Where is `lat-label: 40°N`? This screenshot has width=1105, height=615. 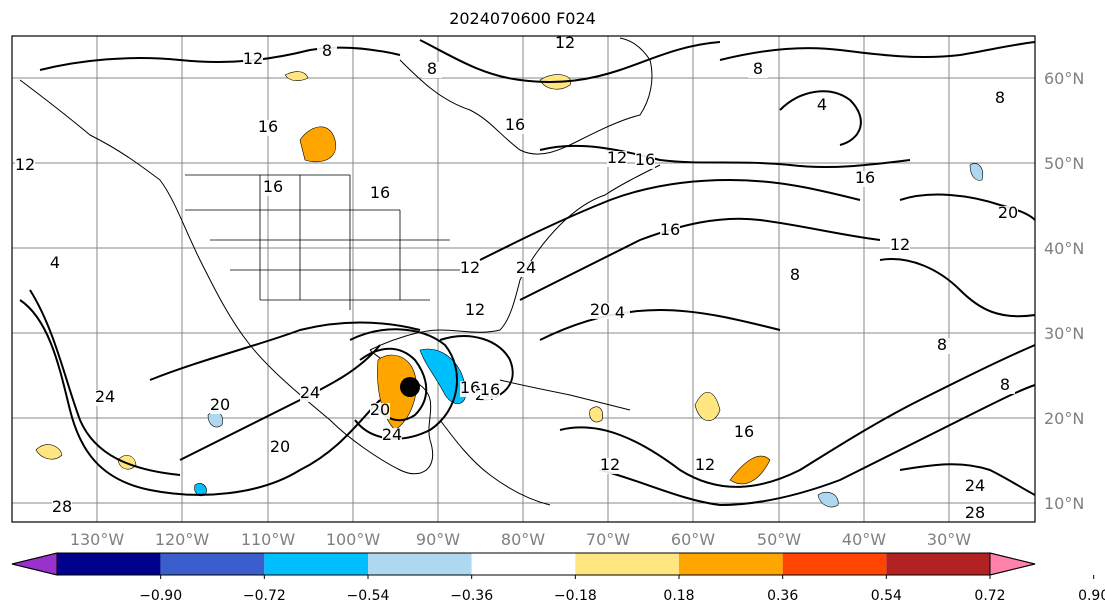 lat-label: 40°N is located at coordinates (1064, 248).